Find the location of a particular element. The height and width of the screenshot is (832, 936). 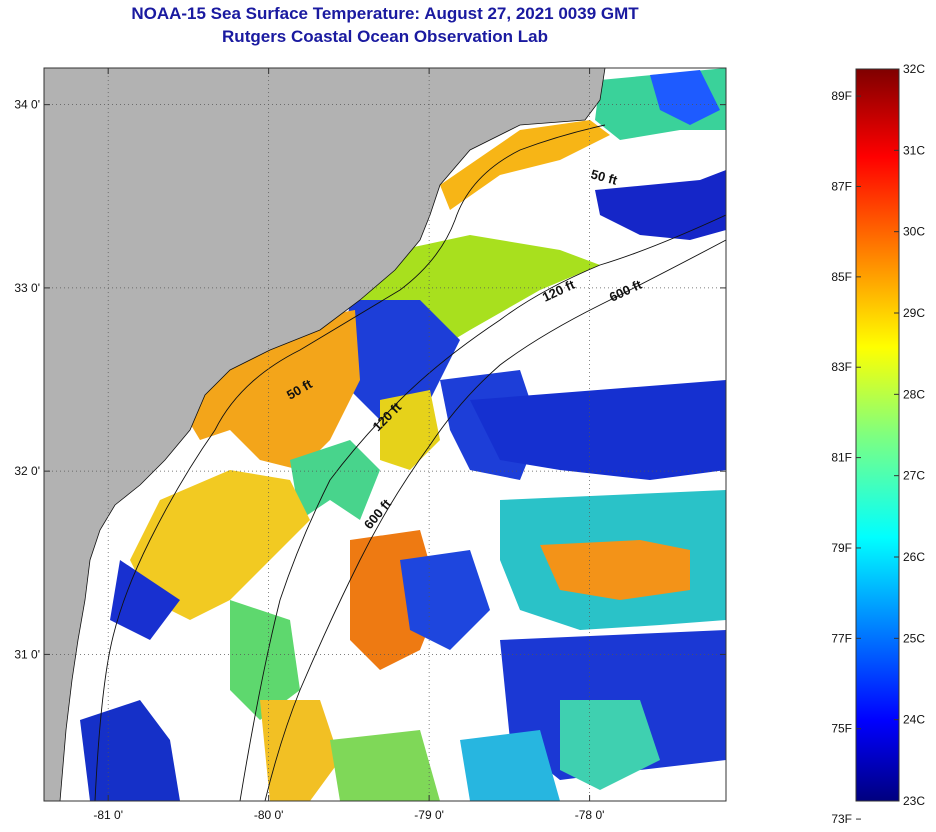

isobath-label-50ft-north: 50 ft is located at coordinates (604, 177).